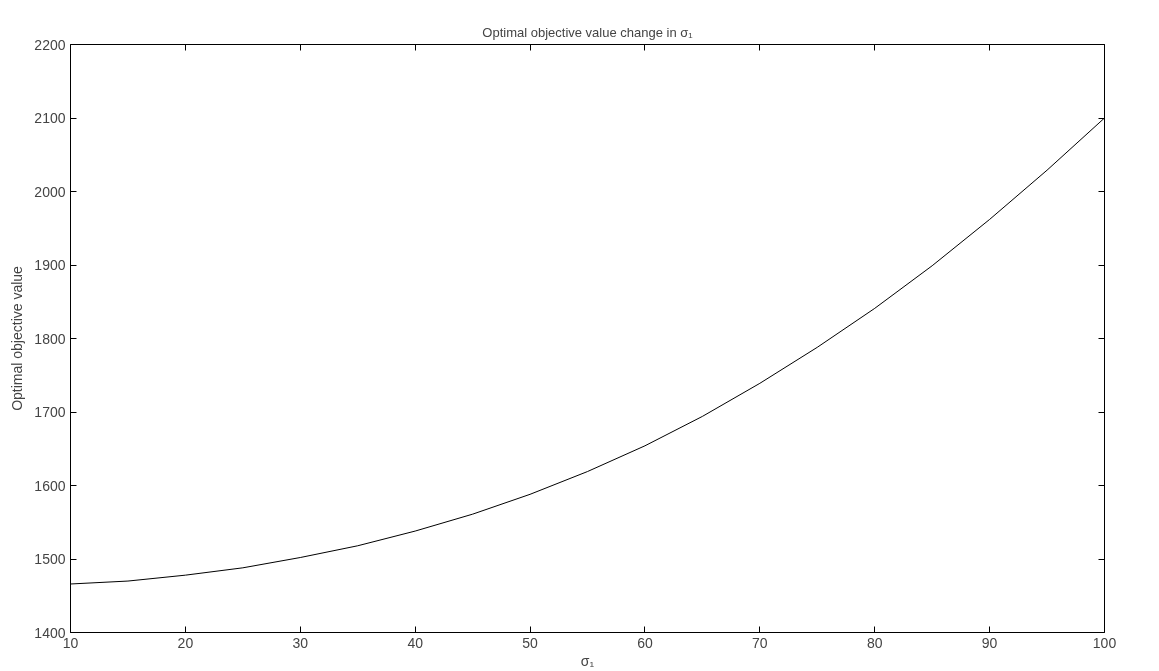 This screenshot has height=671, width=1159. What do you see at coordinates (530, 642) in the screenshot?
I see `x-tick-label: 50` at bounding box center [530, 642].